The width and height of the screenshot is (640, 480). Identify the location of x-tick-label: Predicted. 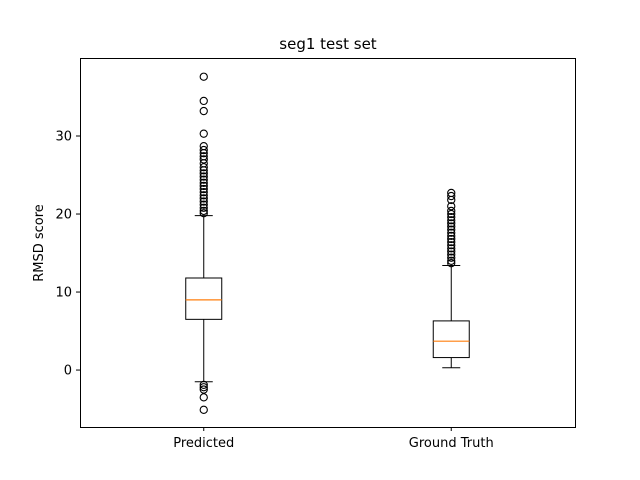
(203, 443).